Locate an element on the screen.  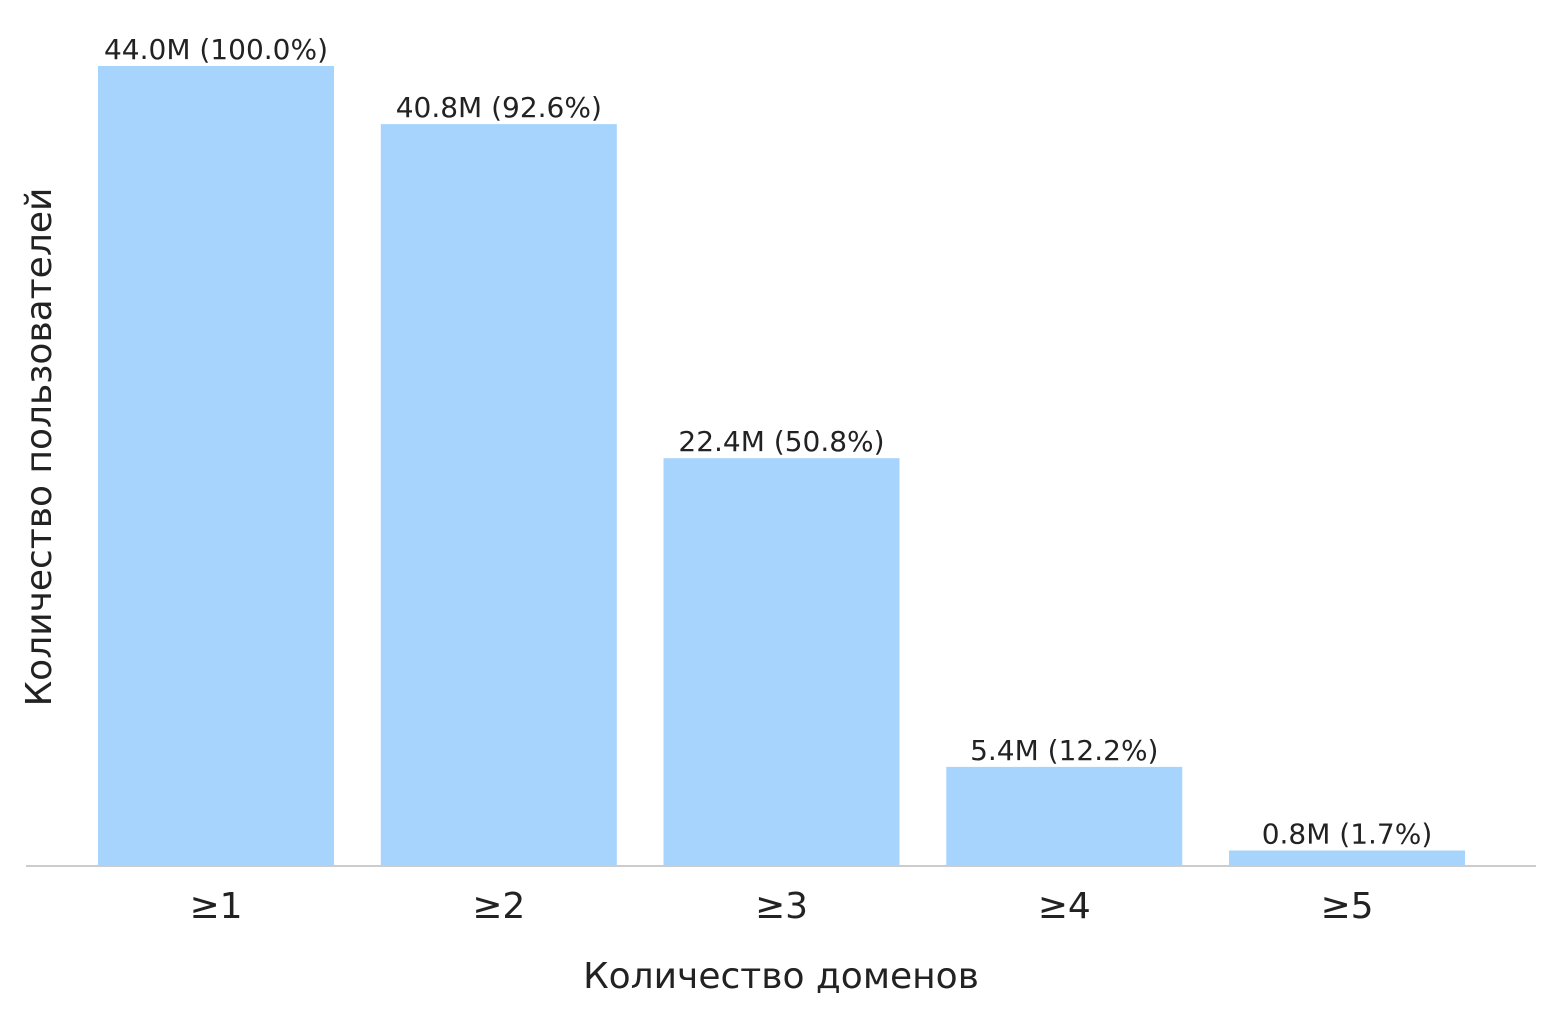
y-axis-title: Количество пользователей is located at coordinates (39, 447).